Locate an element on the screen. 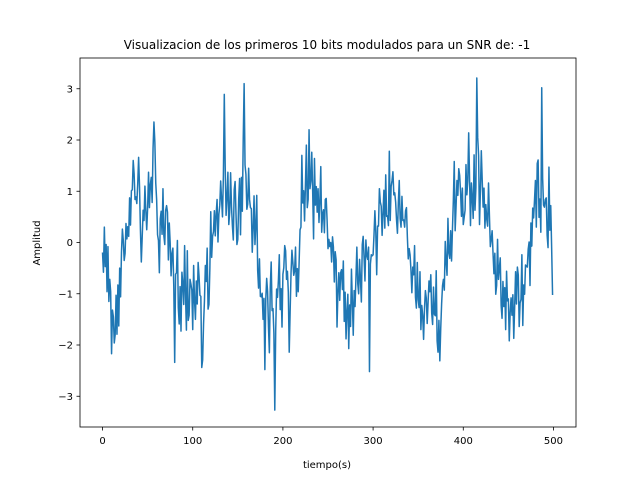 The height and width of the screenshot is (480, 640). x-tick-label: 500 is located at coordinates (553, 441).